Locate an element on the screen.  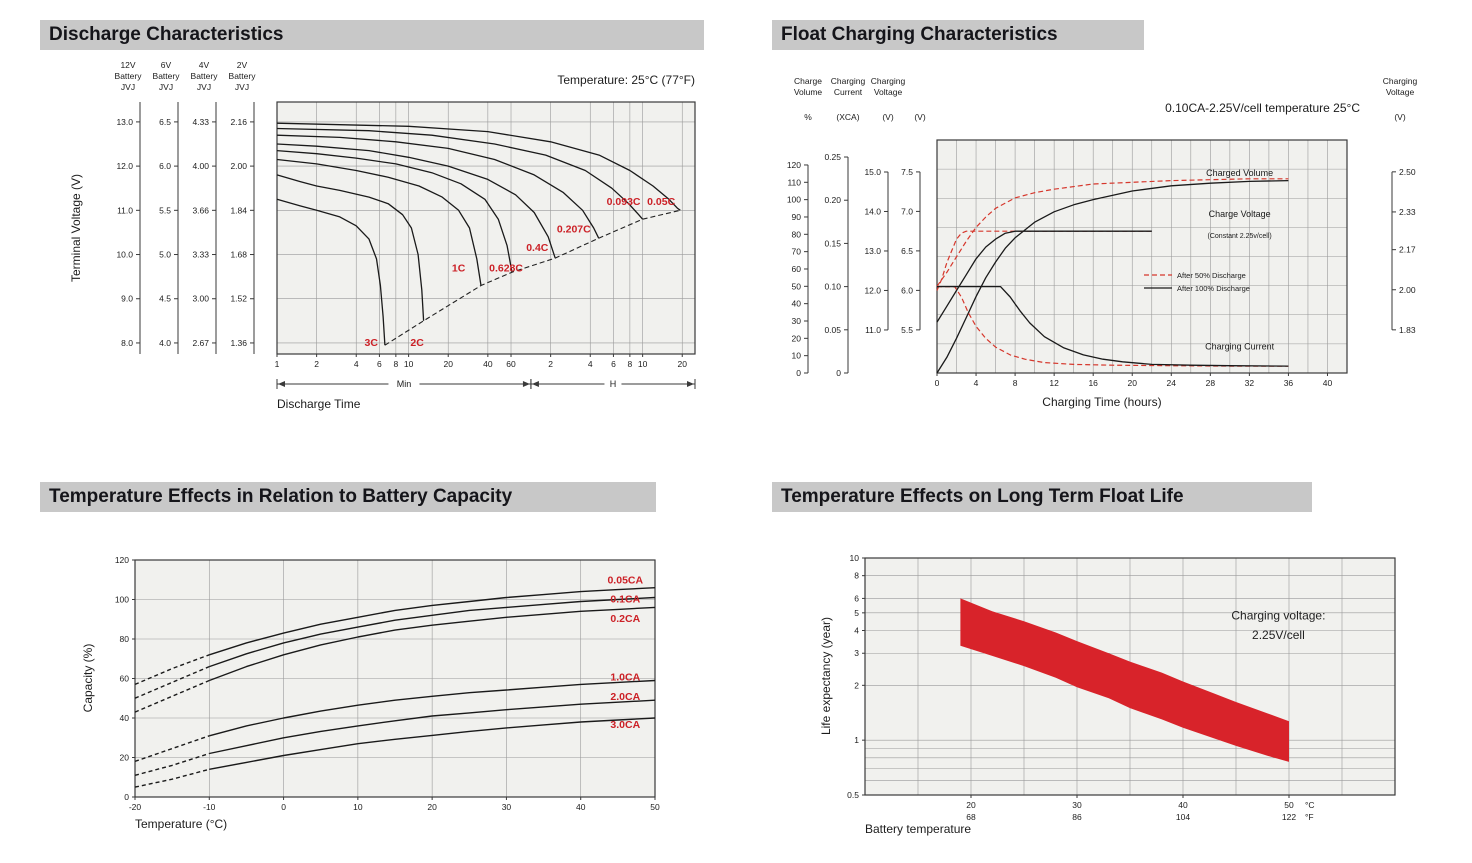
y-tick-label: 0.5 is located at coordinates (853, 795).